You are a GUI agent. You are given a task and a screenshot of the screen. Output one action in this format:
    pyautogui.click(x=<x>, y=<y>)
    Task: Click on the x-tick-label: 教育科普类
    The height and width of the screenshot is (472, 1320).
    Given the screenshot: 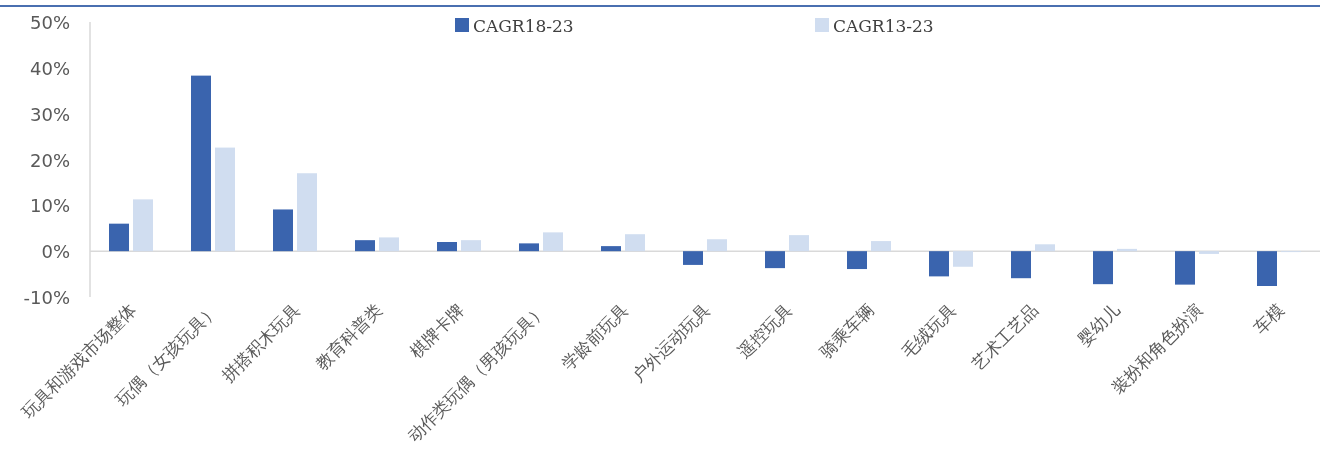 What is the action you would take?
    pyautogui.click(x=348, y=336)
    